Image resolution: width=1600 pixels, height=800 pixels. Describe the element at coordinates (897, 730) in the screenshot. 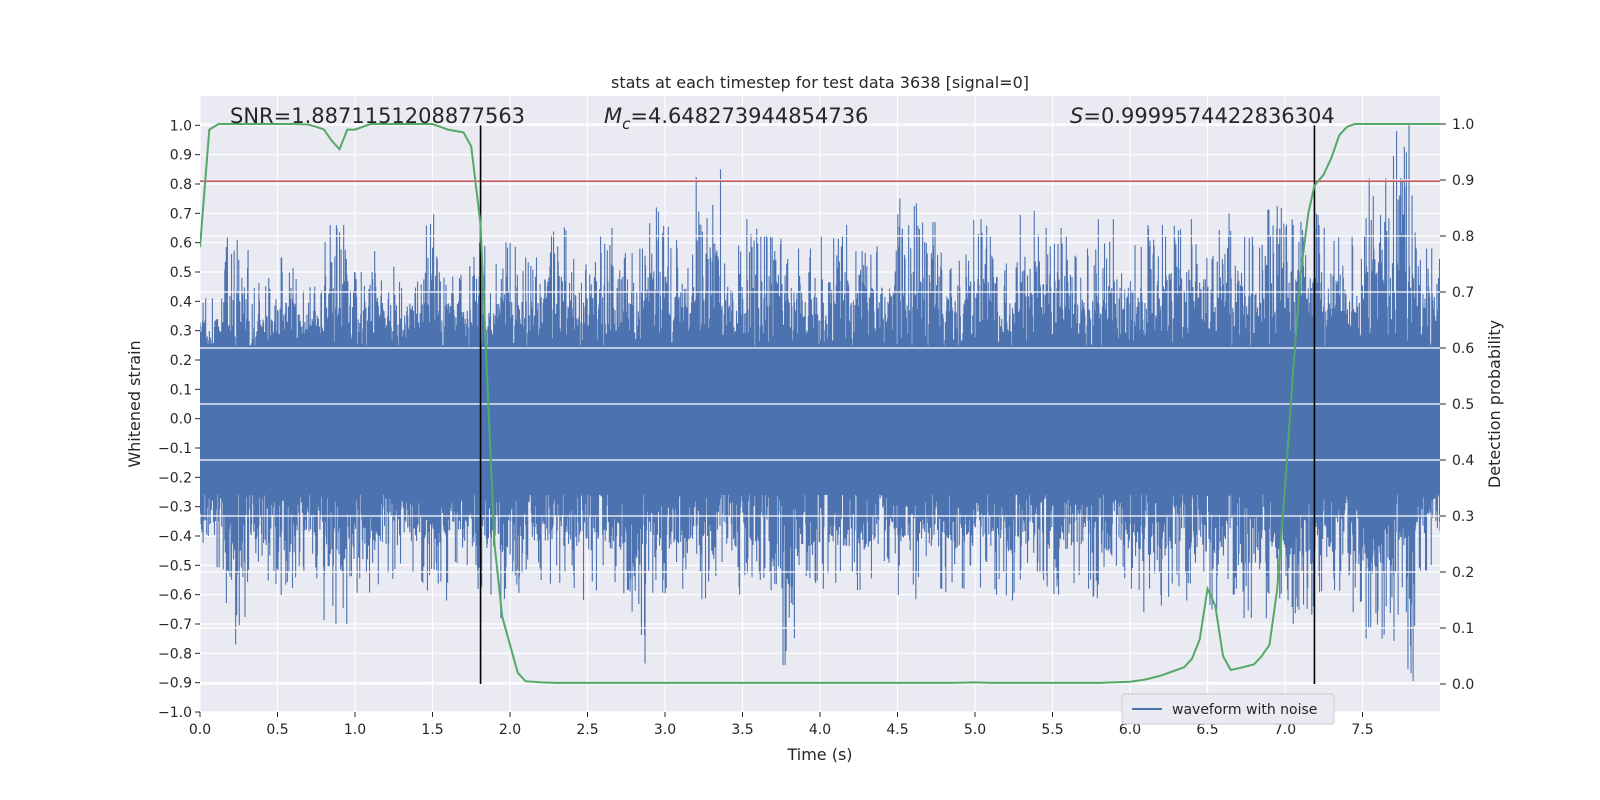

I see `x-tick-label: 4.5` at that location.